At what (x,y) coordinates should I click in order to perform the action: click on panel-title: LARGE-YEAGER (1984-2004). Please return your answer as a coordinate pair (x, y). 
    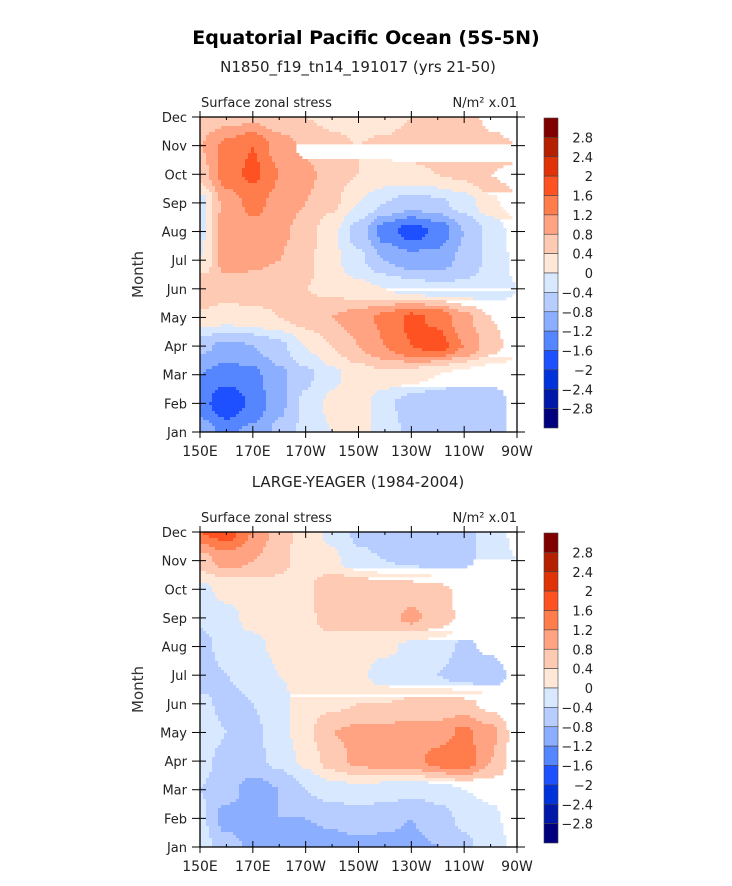
    Looking at the image, I should click on (358, 482).